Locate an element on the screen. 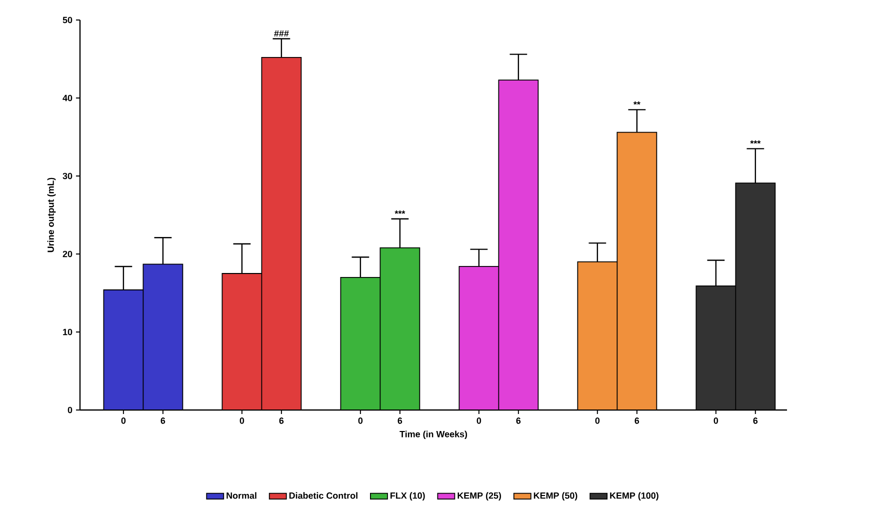 This screenshot has width=875, height=508. y-tick-label: 20 is located at coordinates (67, 254).